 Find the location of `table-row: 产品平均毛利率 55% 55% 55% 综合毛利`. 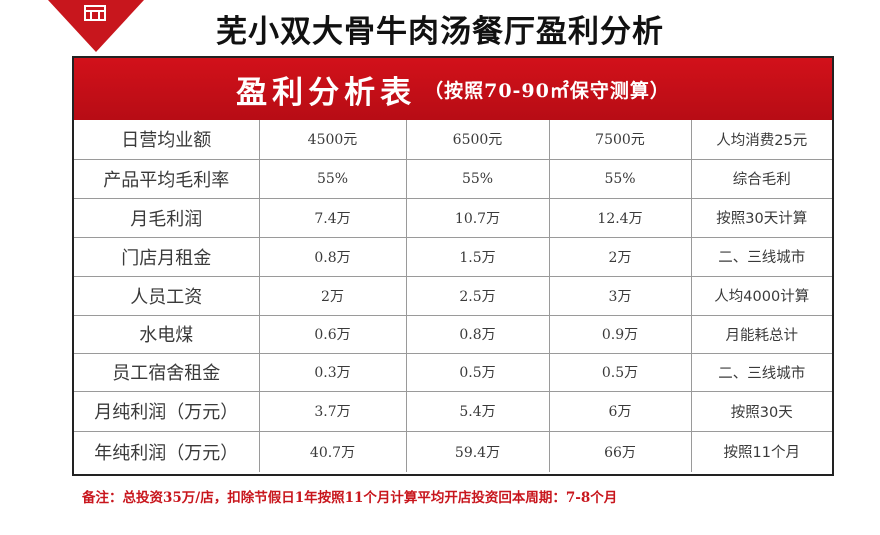

table-row: 产品平均毛利率 55% 55% 55% 综合毛利 is located at coordinates (453, 178).